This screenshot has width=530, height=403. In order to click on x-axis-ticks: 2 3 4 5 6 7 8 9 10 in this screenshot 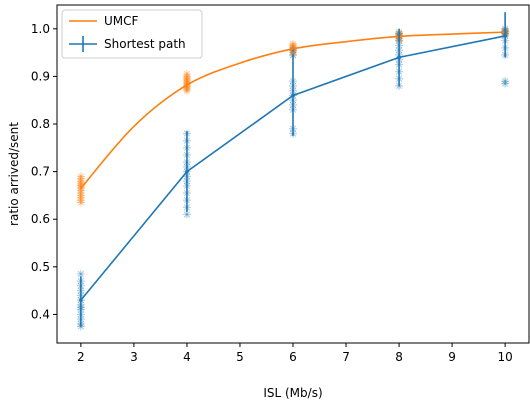, I will do `click(295, 353)`.